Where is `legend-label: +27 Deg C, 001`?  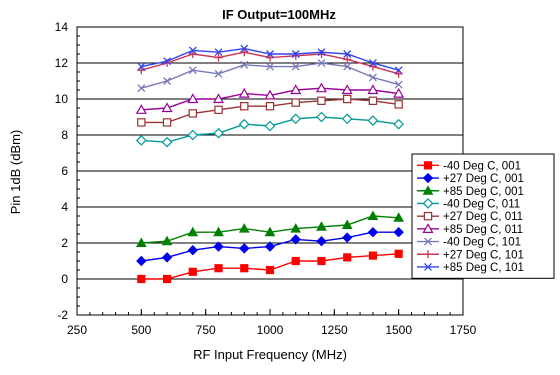
legend-label: +27 Deg C, 001 is located at coordinates (483, 179).